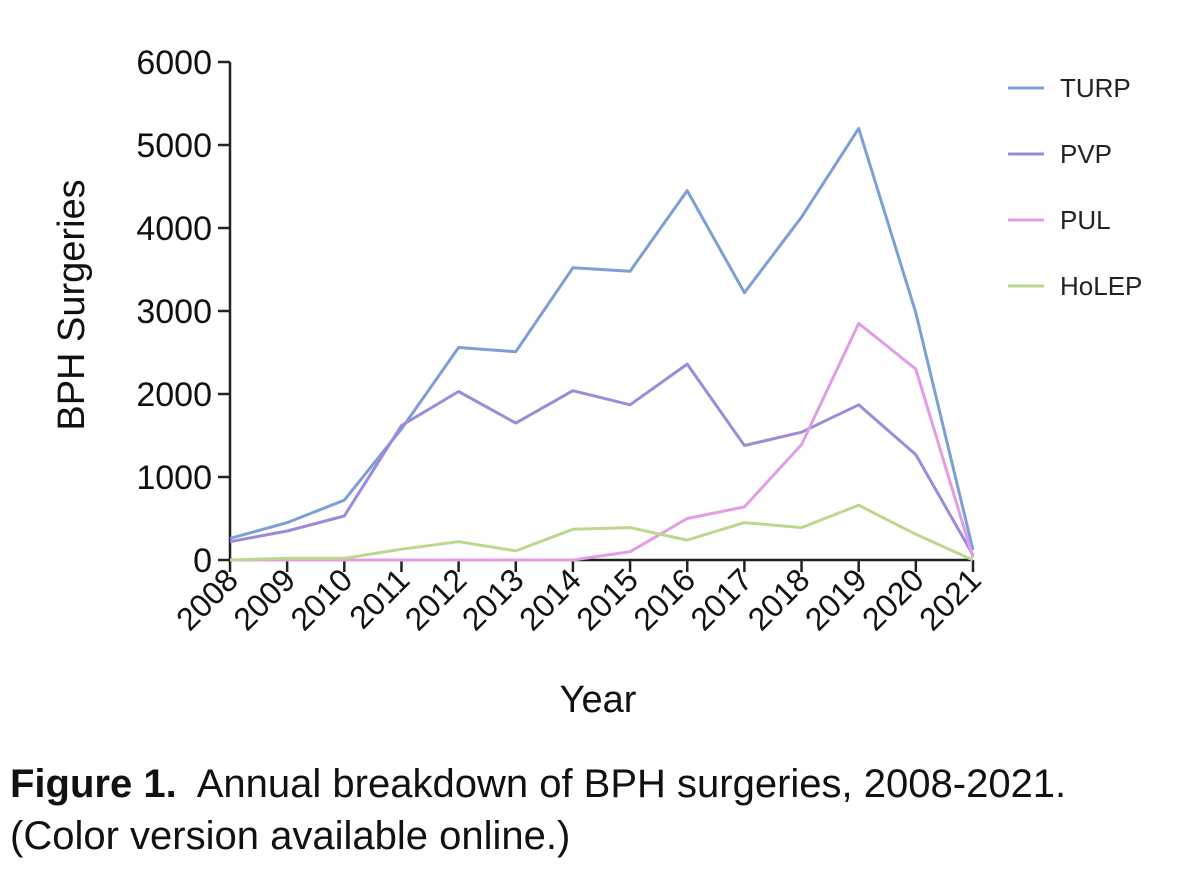  Describe the element at coordinates (1101, 286) in the screenshot. I see `legend-label-holep: HoLEP` at that location.